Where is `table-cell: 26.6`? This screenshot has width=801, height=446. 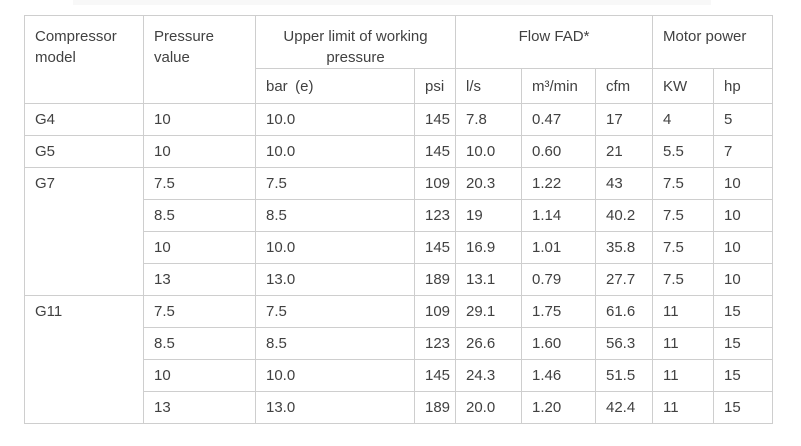
table-cell: 26.6 is located at coordinates (488, 343).